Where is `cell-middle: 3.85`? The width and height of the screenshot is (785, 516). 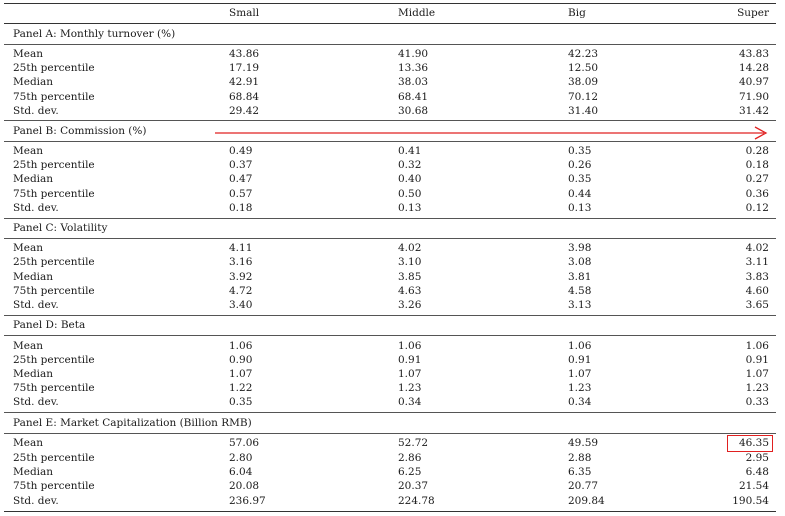 cell-middle: 3.85 is located at coordinates (410, 277).